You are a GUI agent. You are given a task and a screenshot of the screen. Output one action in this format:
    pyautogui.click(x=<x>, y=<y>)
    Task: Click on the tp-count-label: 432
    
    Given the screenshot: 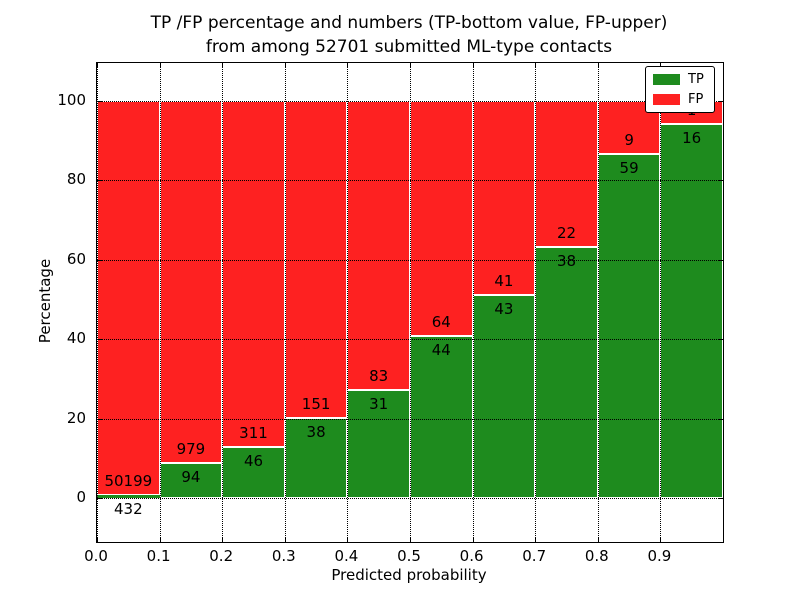 What is the action you would take?
    pyautogui.click(x=128, y=508)
    